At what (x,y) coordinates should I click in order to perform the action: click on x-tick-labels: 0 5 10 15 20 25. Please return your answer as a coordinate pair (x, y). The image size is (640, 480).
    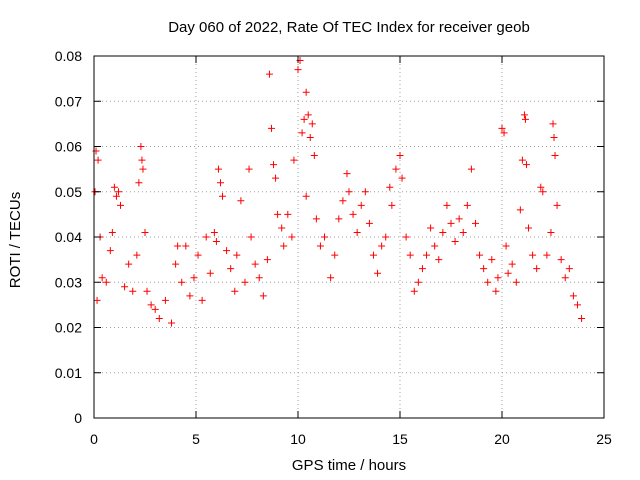
    Looking at the image, I should click on (351, 439).